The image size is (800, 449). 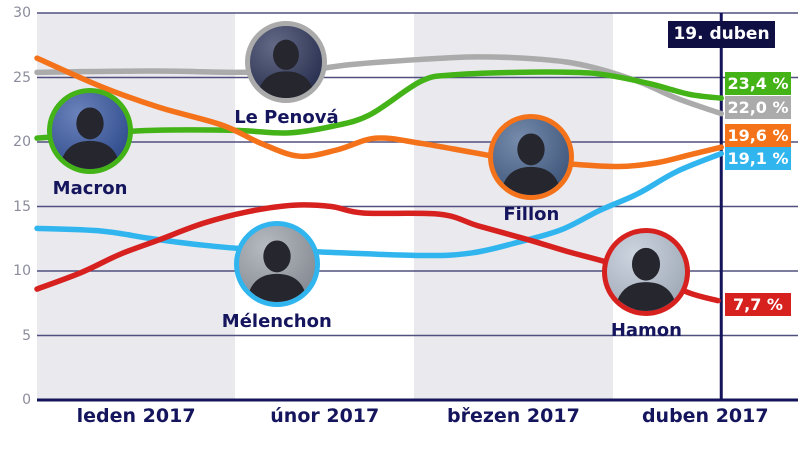 What do you see at coordinates (646, 330) in the screenshot?
I see `candidate-label-hamon: Hamon` at bounding box center [646, 330].